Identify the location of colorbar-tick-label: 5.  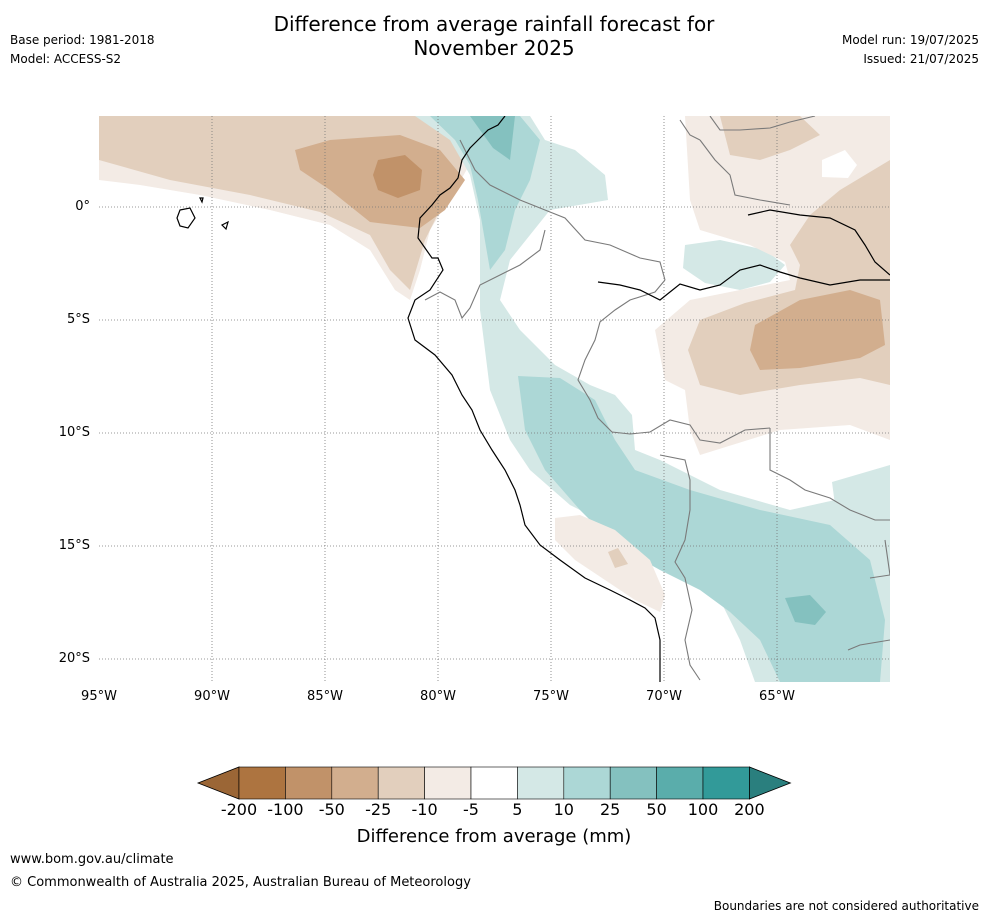
(517, 809).